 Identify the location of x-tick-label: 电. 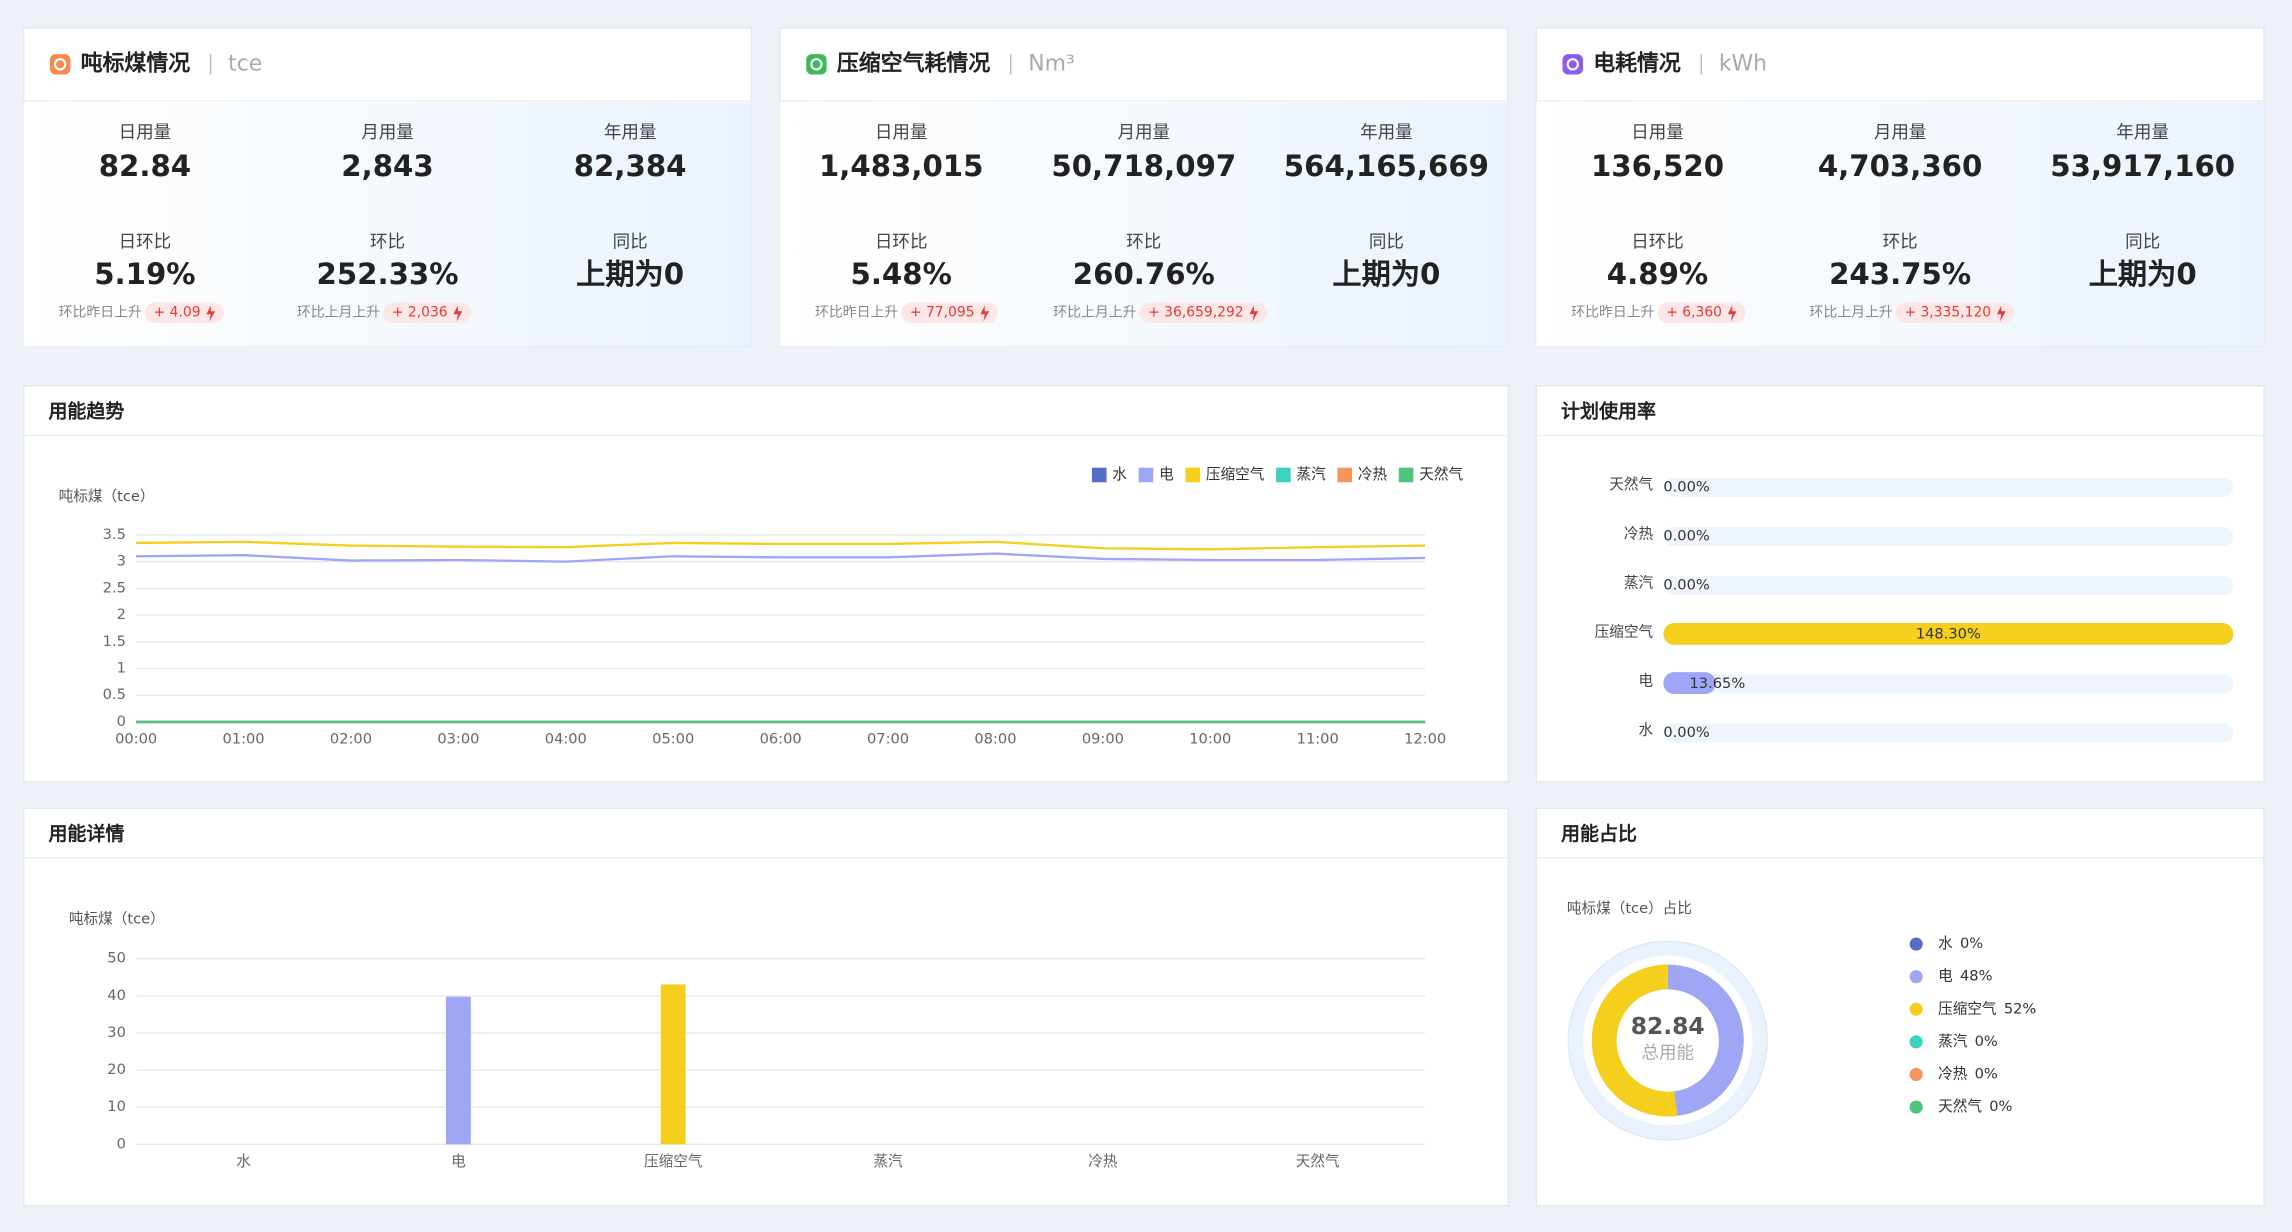
(458, 1161).